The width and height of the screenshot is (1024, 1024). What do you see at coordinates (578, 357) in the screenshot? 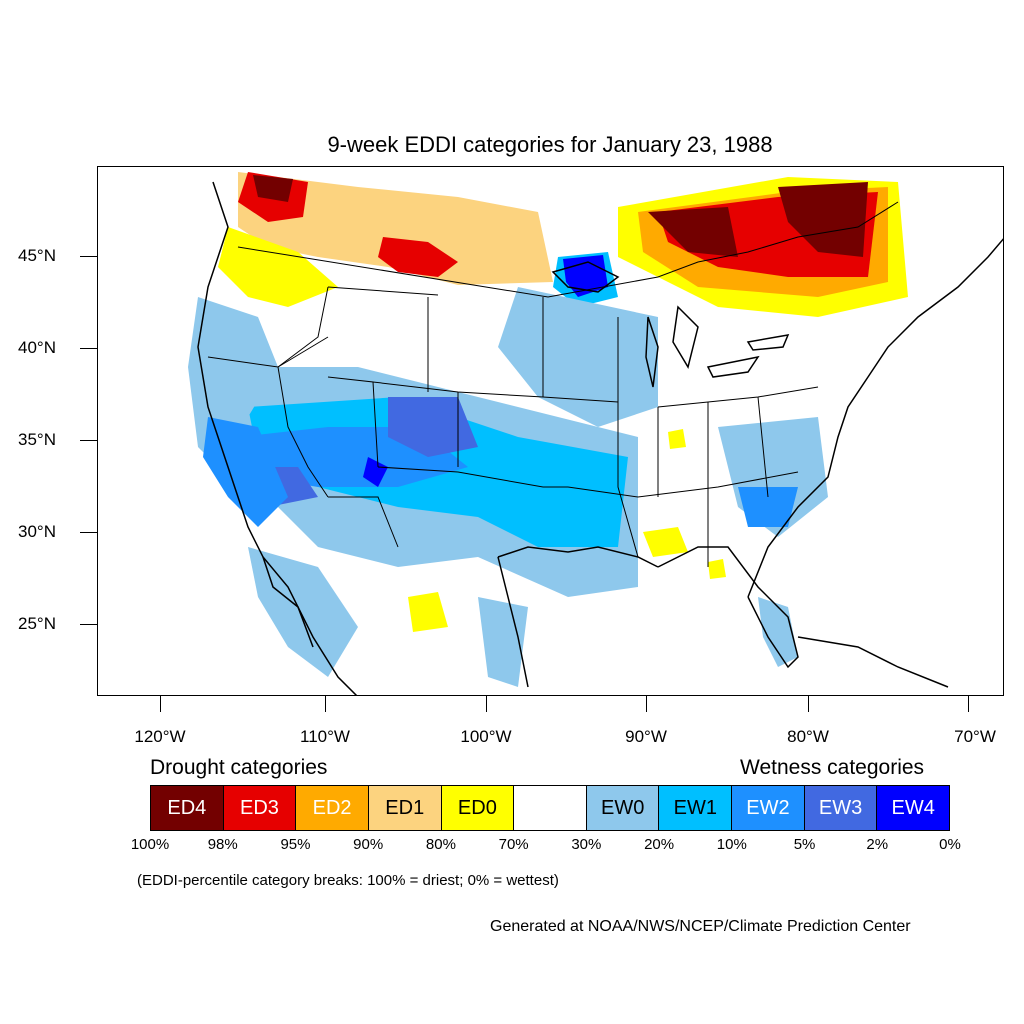
I see `midwest-wet` at bounding box center [578, 357].